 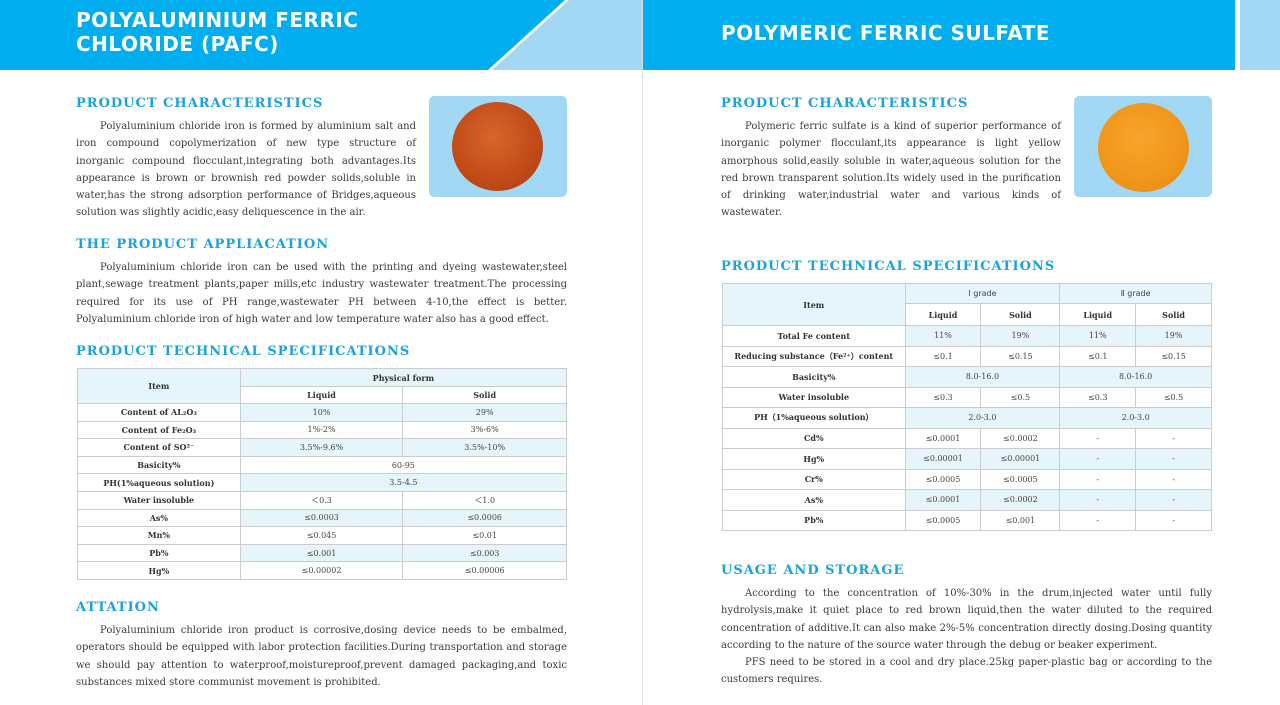 What do you see at coordinates (967, 418) in the screenshot?
I see `table-row: PH（1%aqueous solution） 2.0-3.0 2.0-3.0` at bounding box center [967, 418].